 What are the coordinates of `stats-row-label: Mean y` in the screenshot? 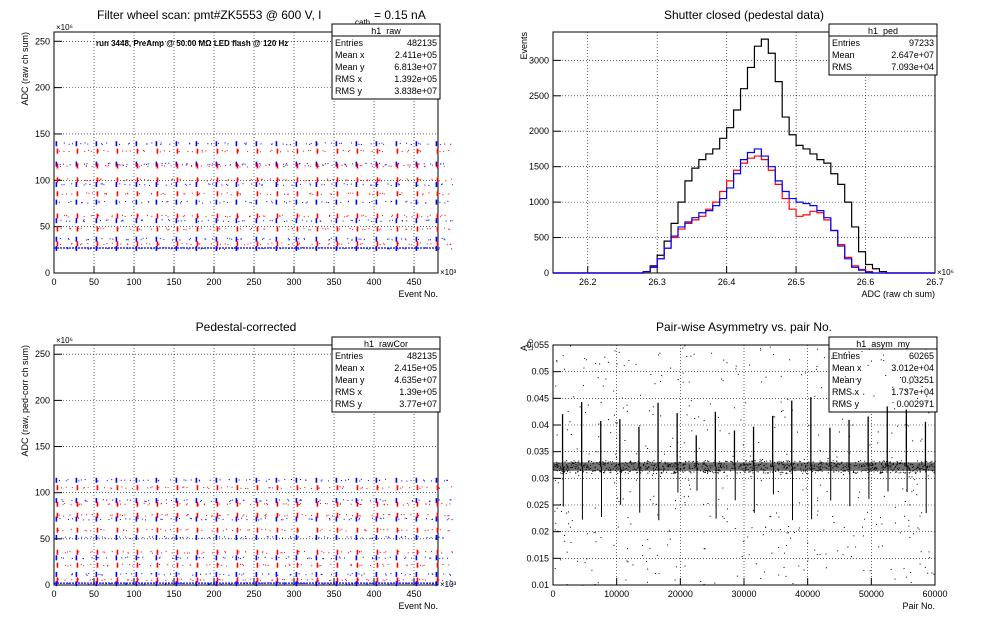 It's located at (847, 380).